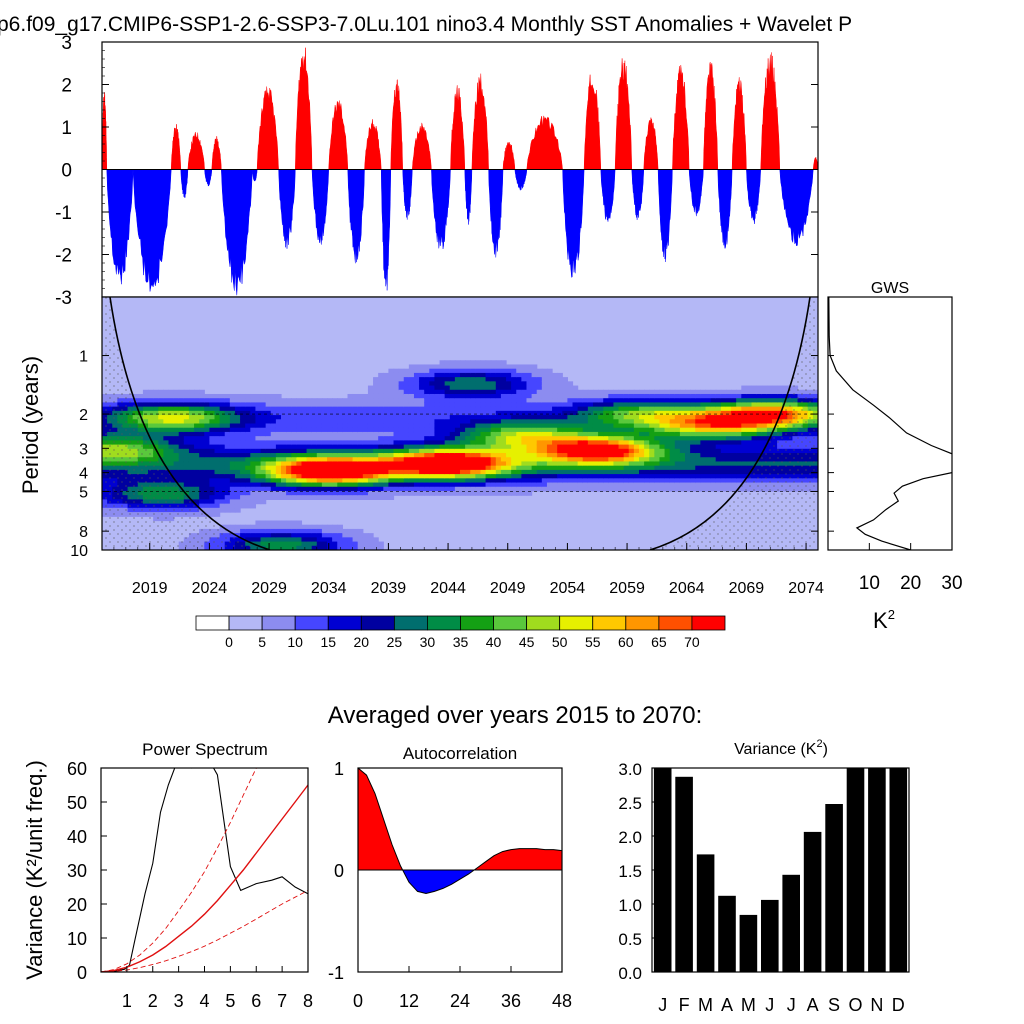 The image size is (1024, 1024). Describe the element at coordinates (212, 623) in the screenshot. I see `colorbar-swatch` at that location.